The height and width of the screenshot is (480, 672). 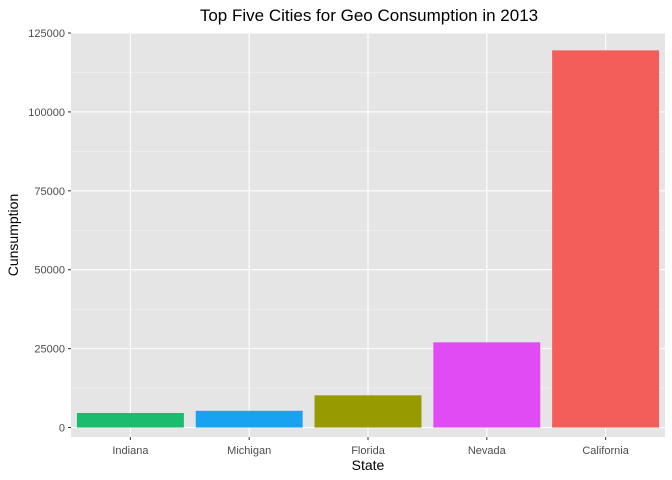 I want to click on bar-michigan, so click(x=249, y=419).